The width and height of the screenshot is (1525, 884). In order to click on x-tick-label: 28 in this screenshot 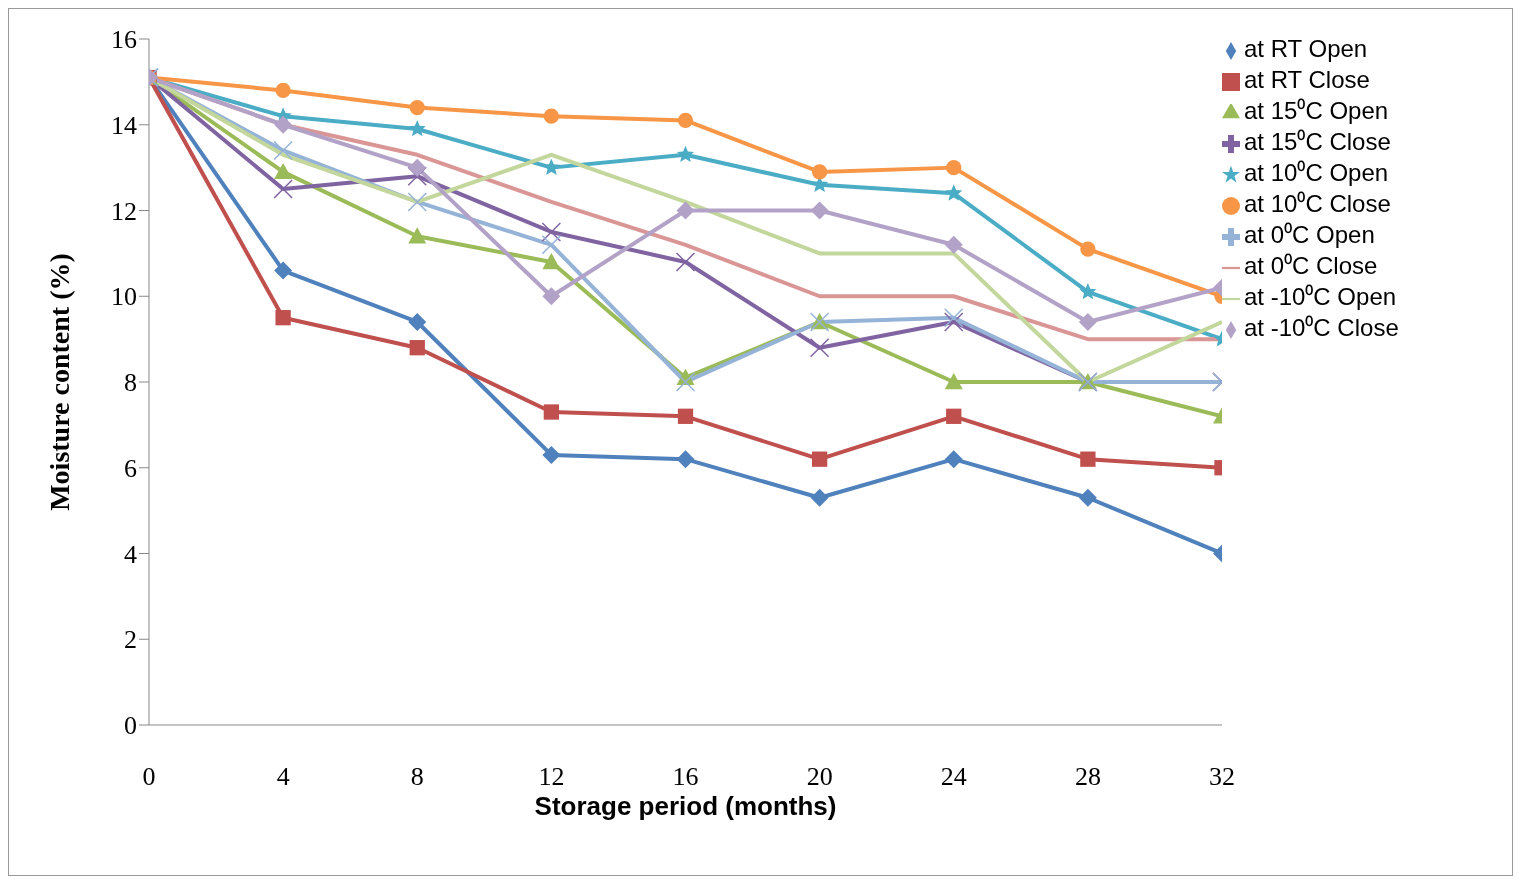, I will do `click(1087, 777)`.